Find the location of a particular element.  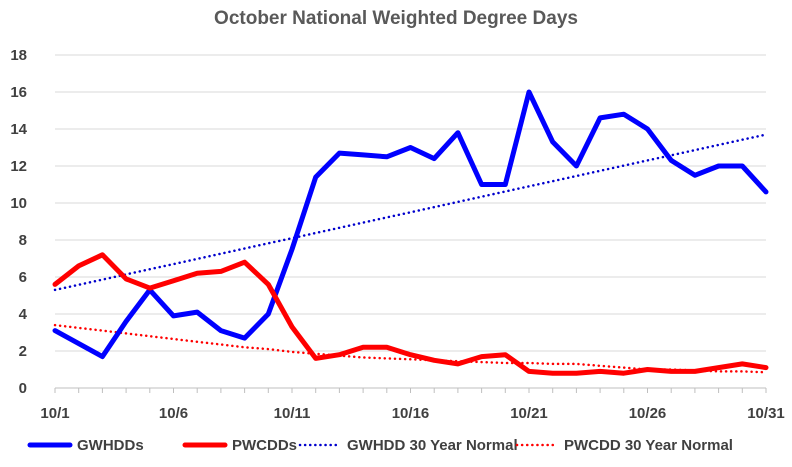

y-tick-label: 14 is located at coordinates (18, 129).